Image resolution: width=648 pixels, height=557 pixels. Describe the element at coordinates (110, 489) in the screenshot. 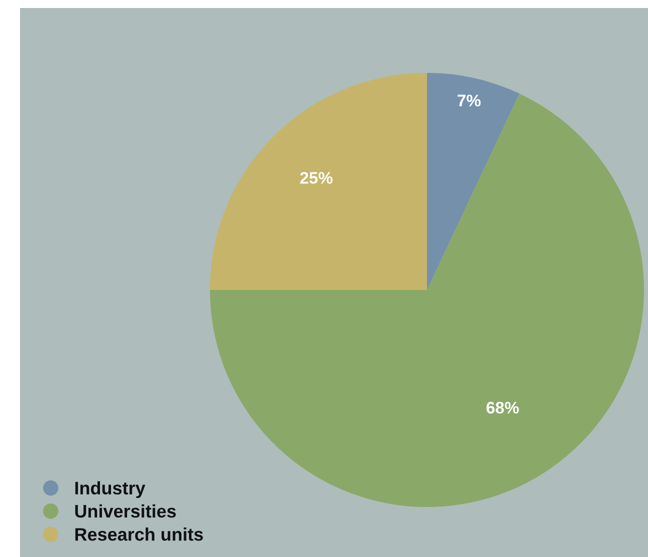

I see `legend-label: Industry` at that location.